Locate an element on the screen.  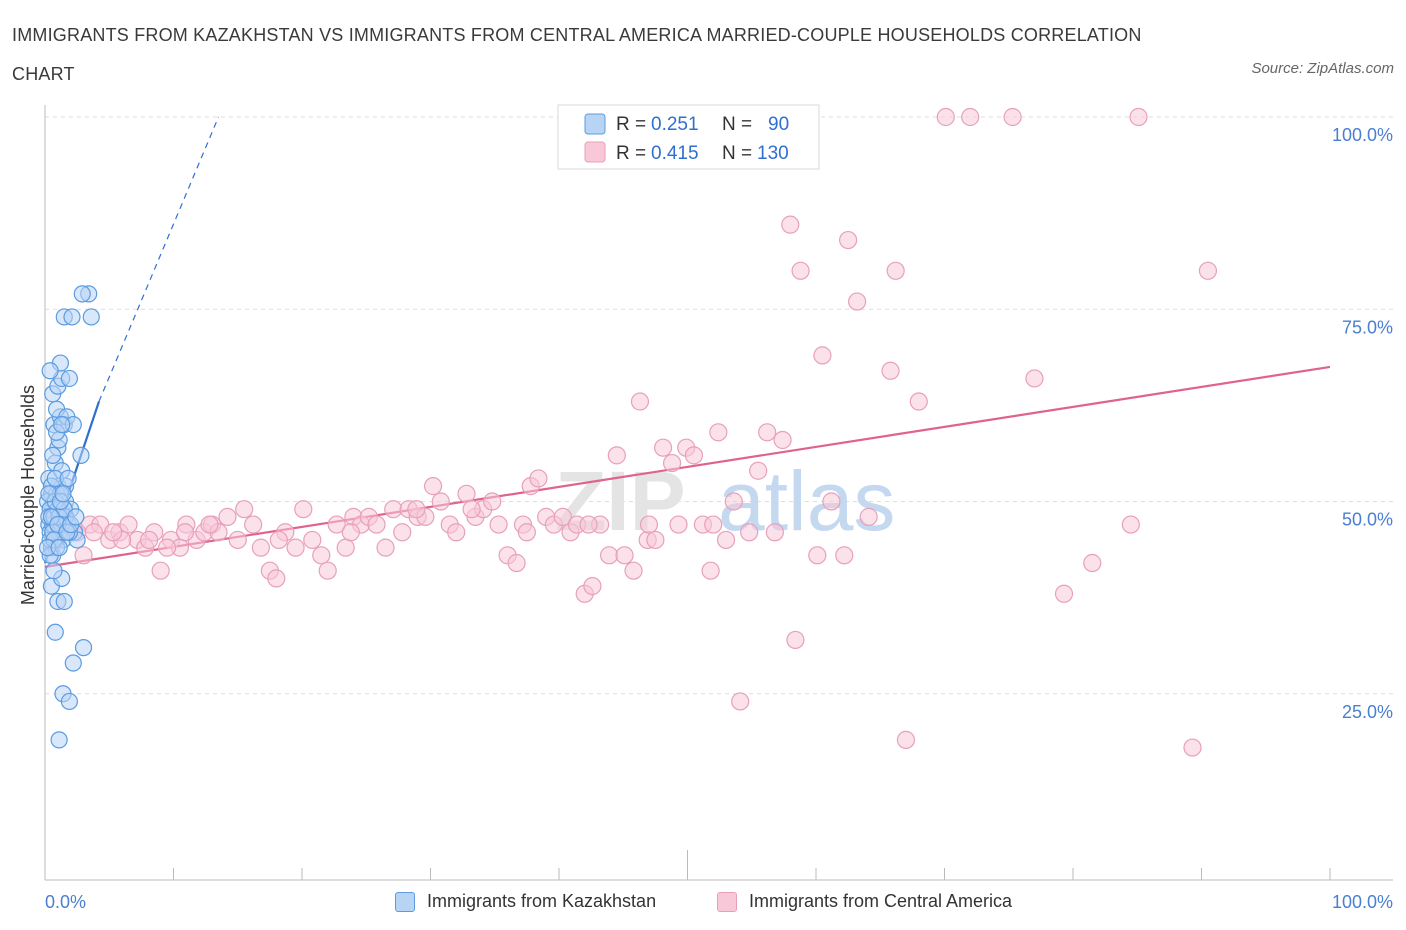
legend-item-kazakhstan: Immigrants from Kazakhstan is located at coordinates (525, 901).